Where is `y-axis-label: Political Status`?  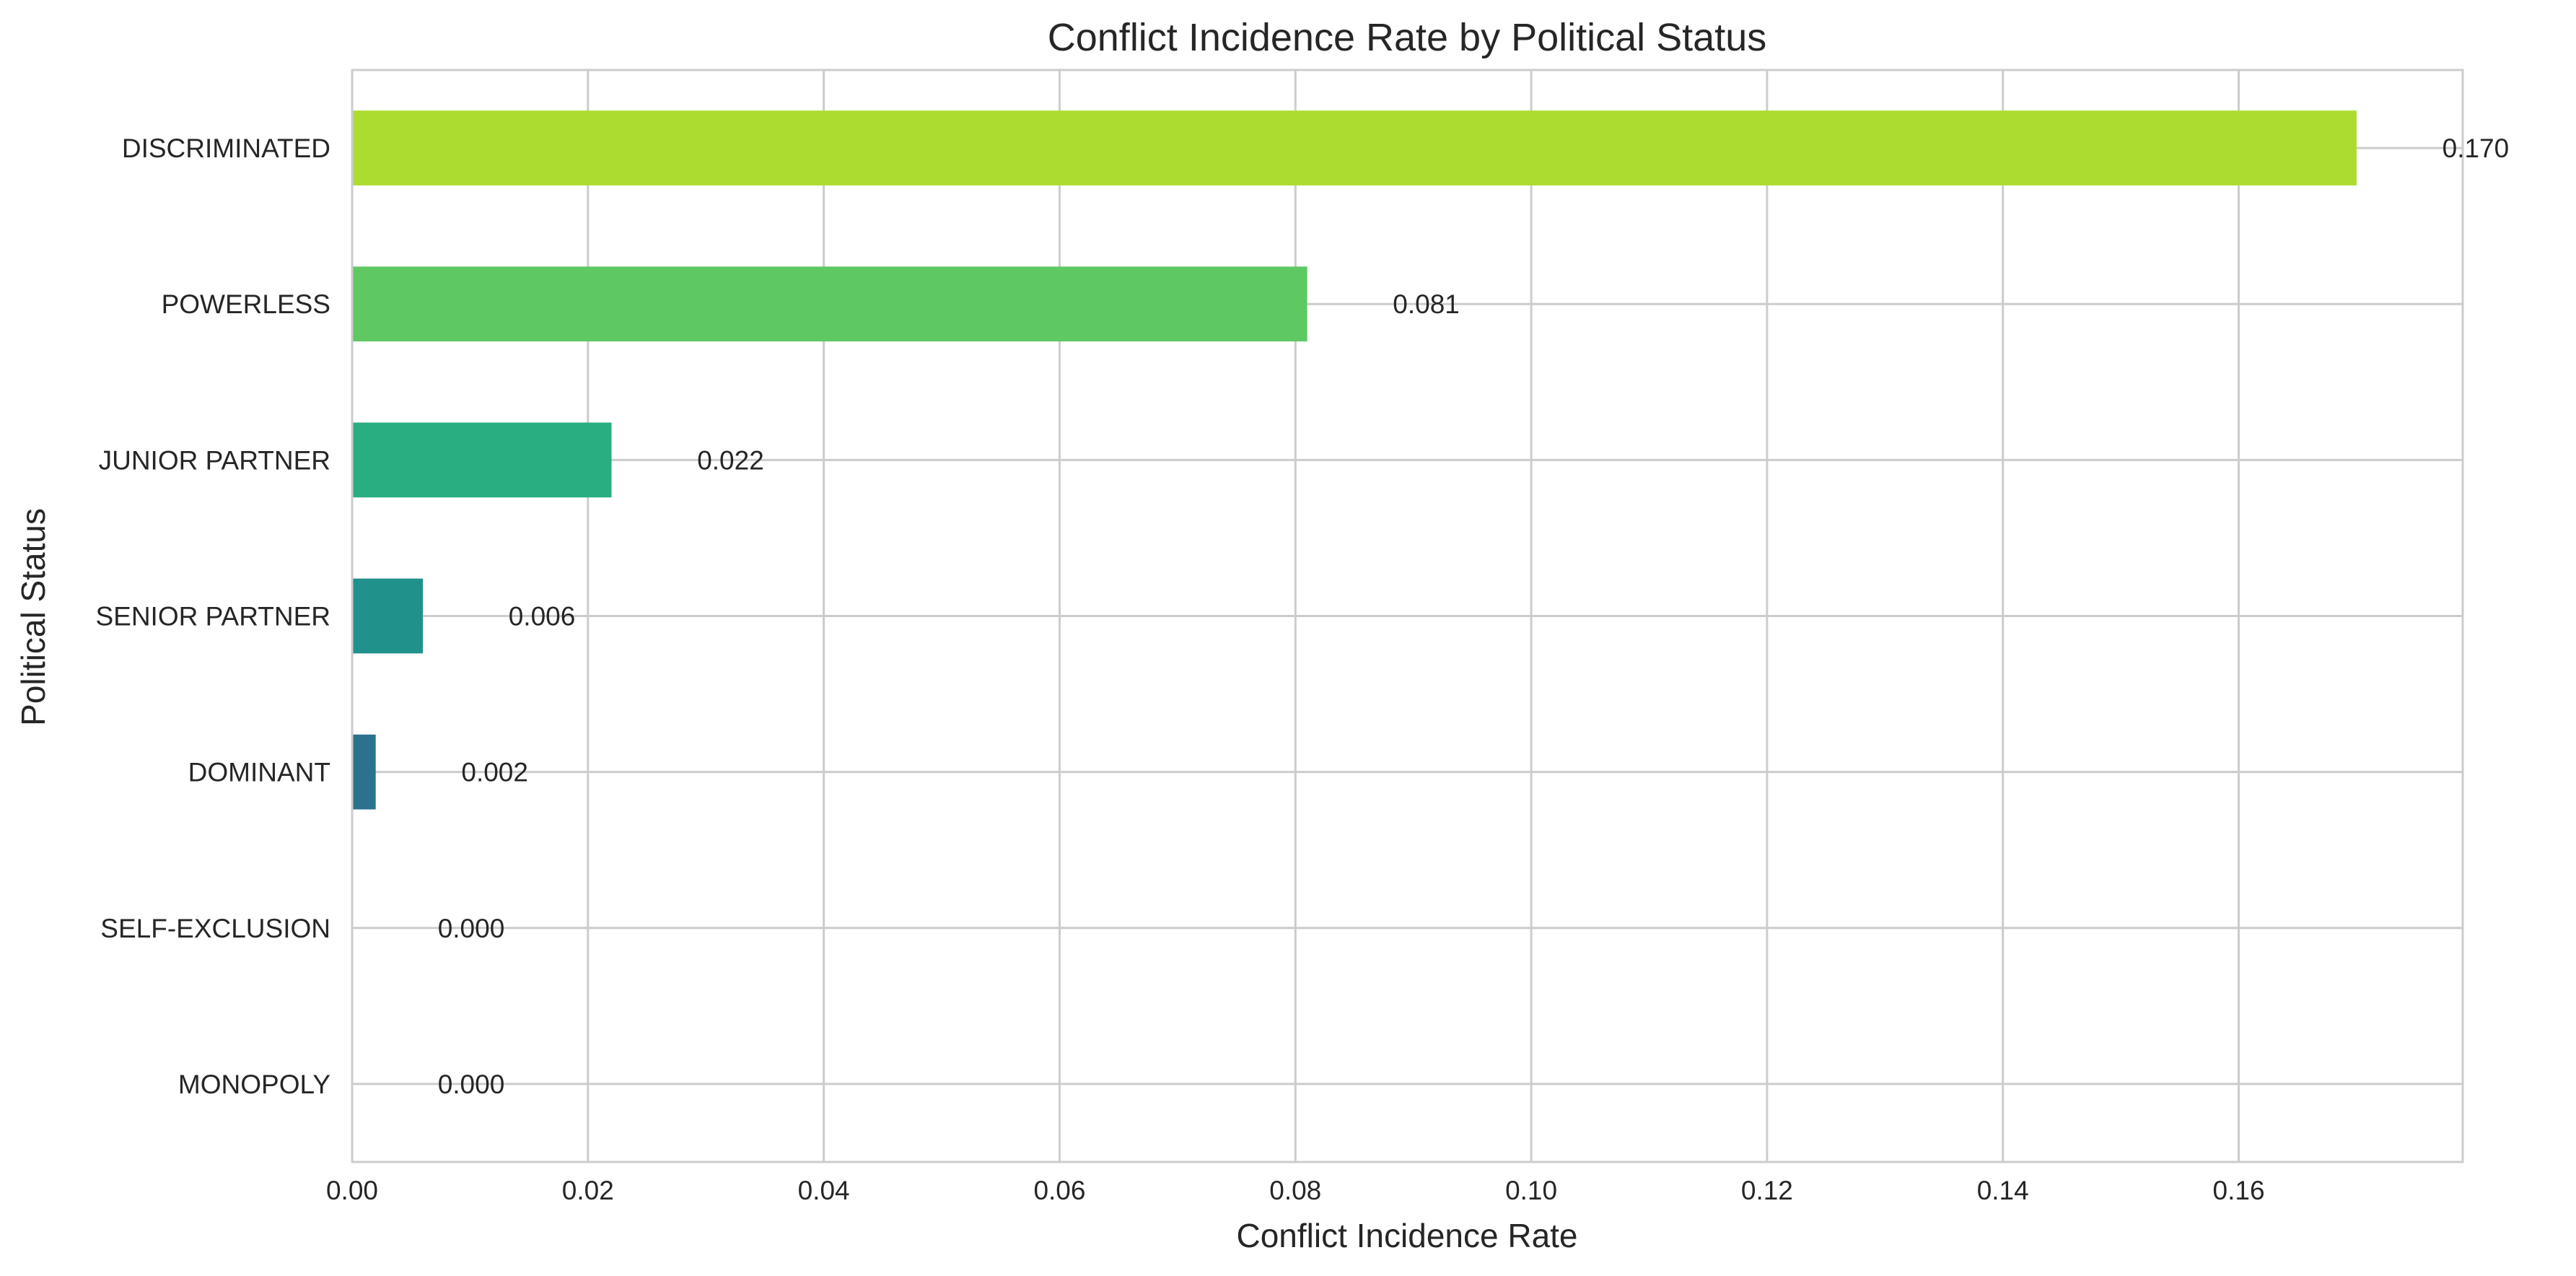
y-axis-label: Political Status is located at coordinates (33, 617).